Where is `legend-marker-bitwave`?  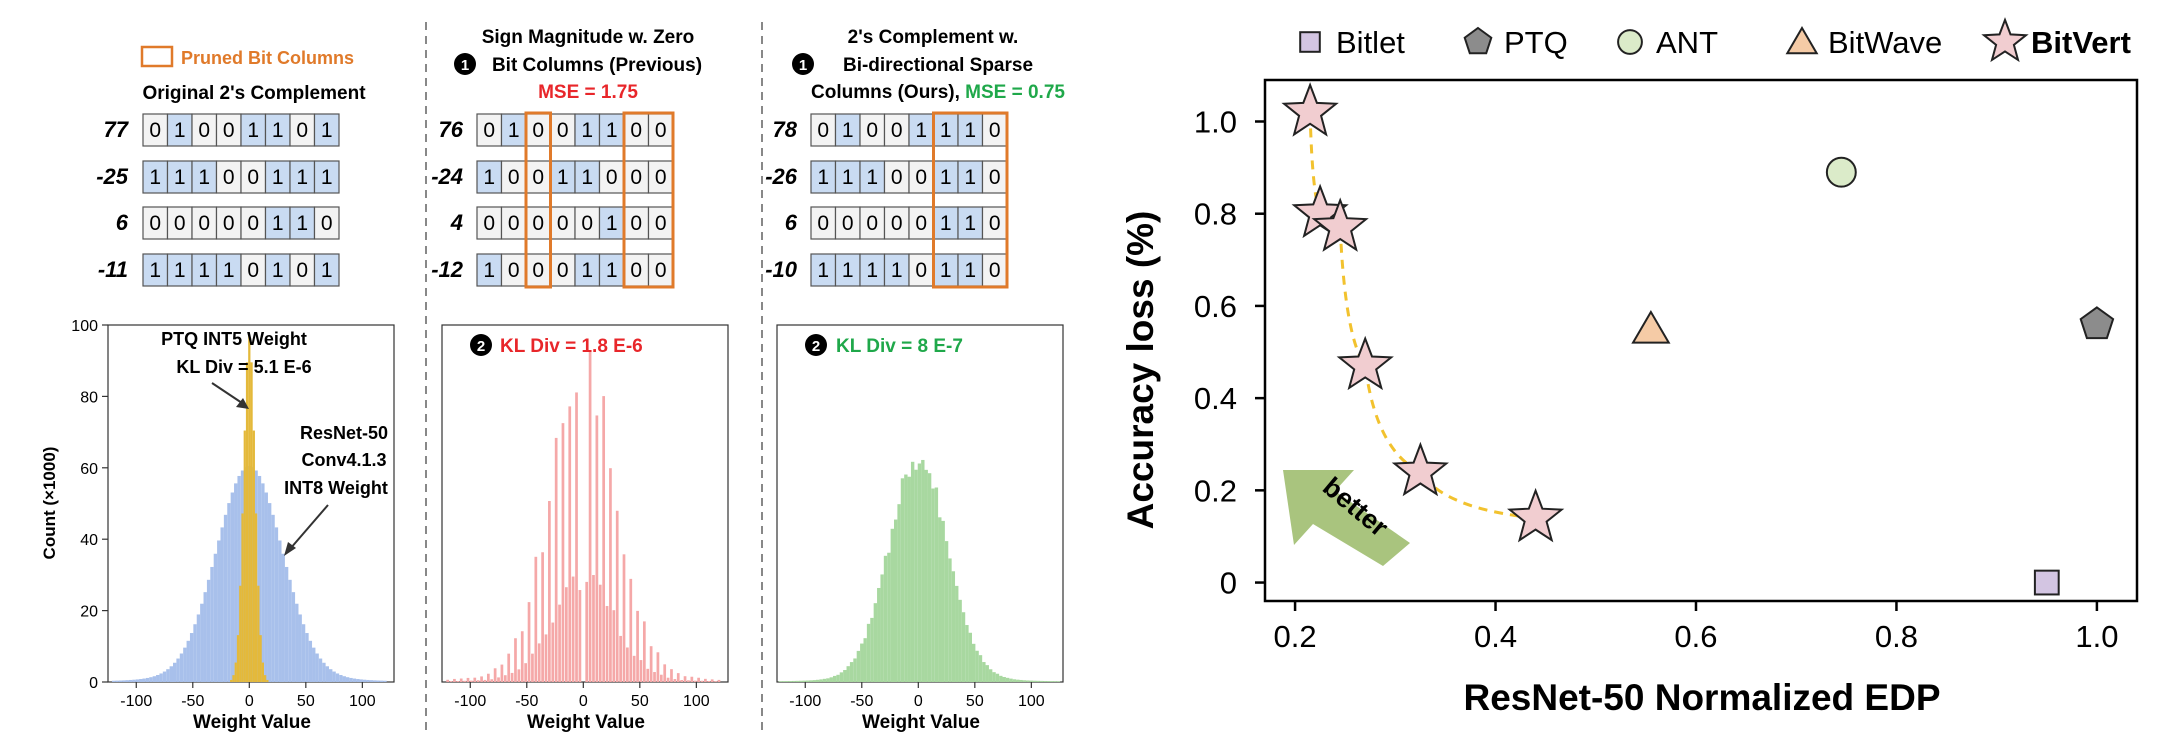 legend-marker-bitwave is located at coordinates (1802, 40).